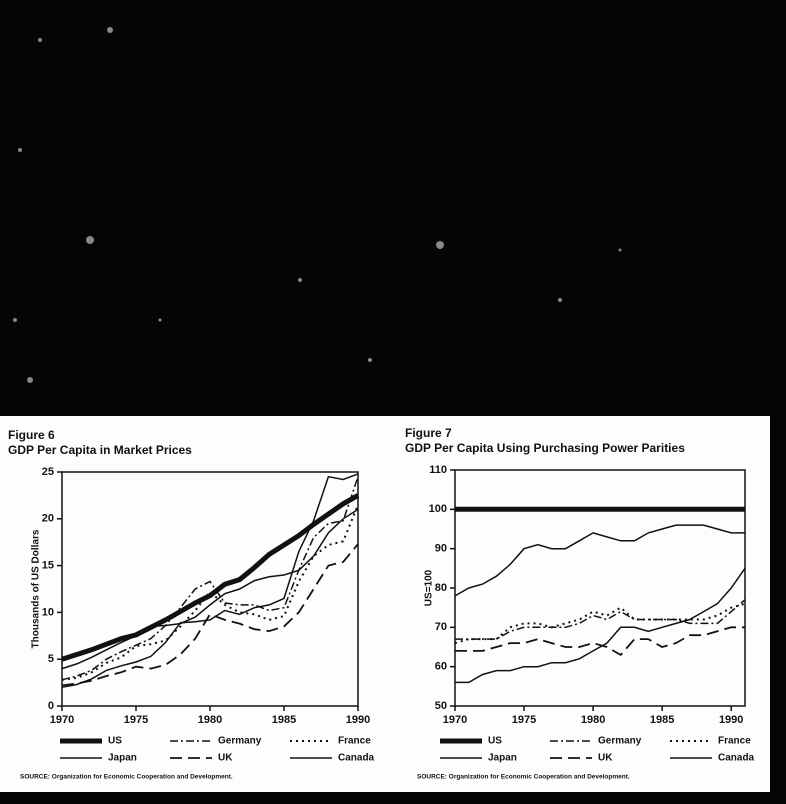 This screenshot has height=804, width=786. I want to click on y-tick-label: 110, so click(438, 470).